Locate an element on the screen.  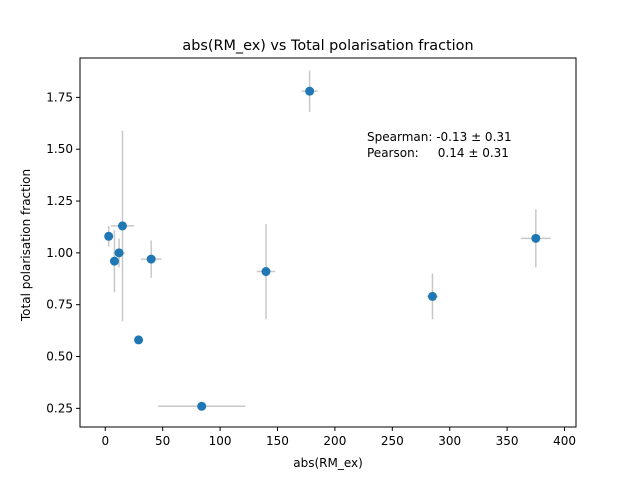
pearson-annotation: Pearson: 0.14 ± 0.31 is located at coordinates (438, 153).